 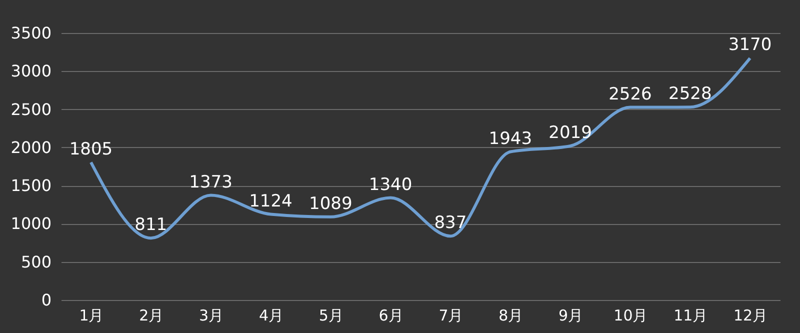 What do you see at coordinates (270, 201) in the screenshot?
I see `data-label: 1124` at bounding box center [270, 201].